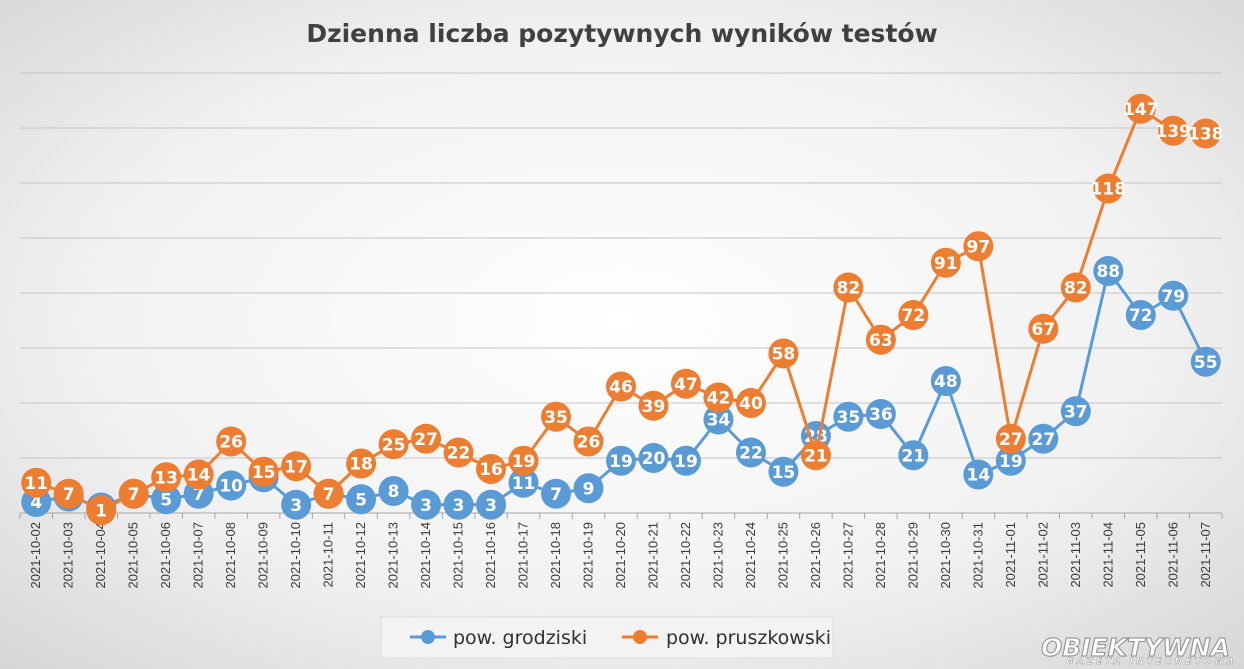 This screenshot has height=669, width=1244. I want to click on data-label: 82, so click(849, 289).